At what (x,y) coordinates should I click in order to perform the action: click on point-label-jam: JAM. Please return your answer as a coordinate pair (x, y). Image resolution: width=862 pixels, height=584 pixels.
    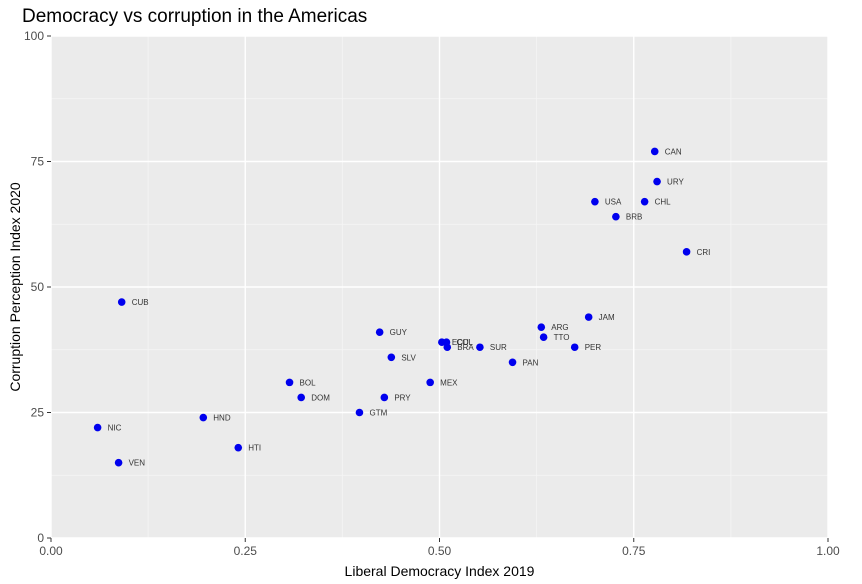
    Looking at the image, I should click on (607, 317).